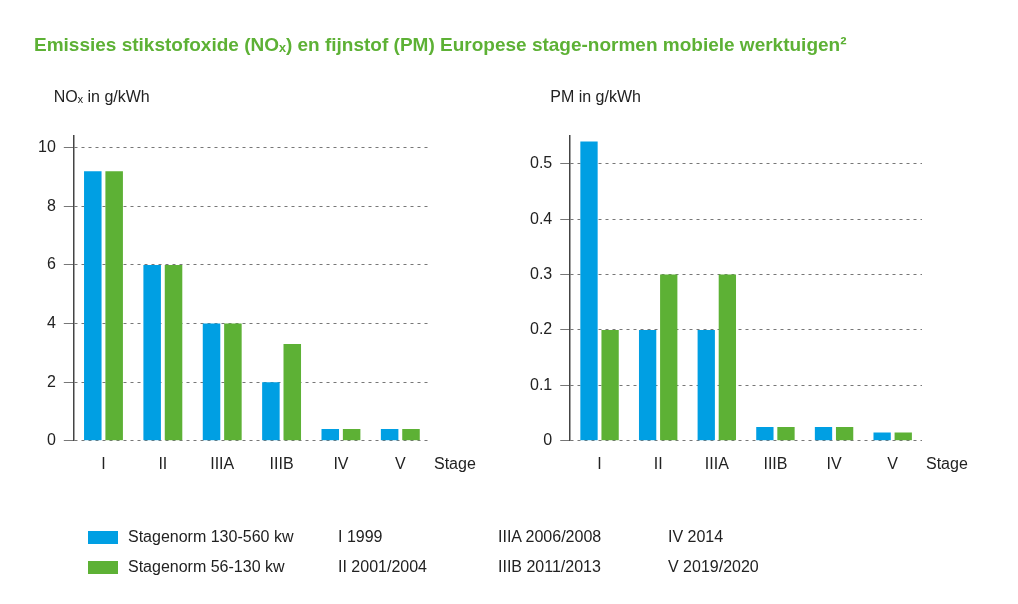  I want to click on y-tick-label: 0.3, so click(541, 273).